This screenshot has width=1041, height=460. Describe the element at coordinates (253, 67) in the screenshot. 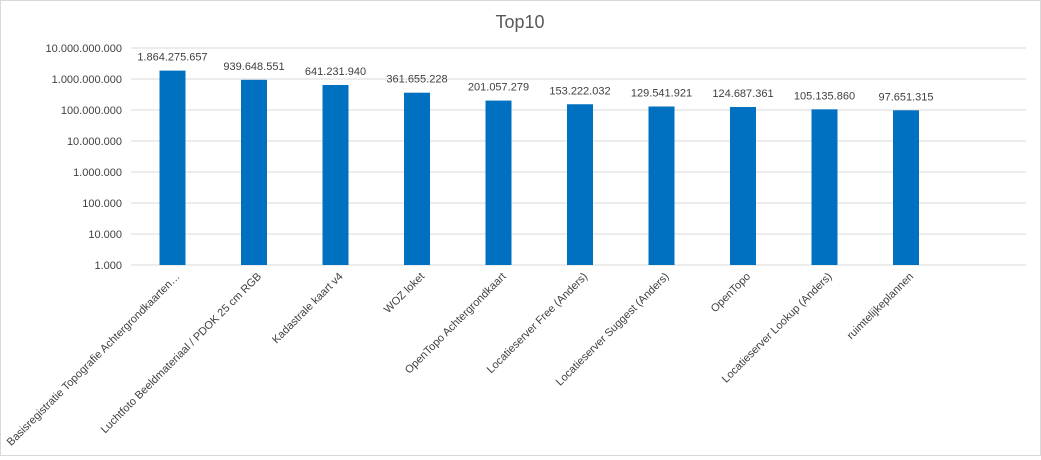

I see `data-label: 939.648.551` at that location.